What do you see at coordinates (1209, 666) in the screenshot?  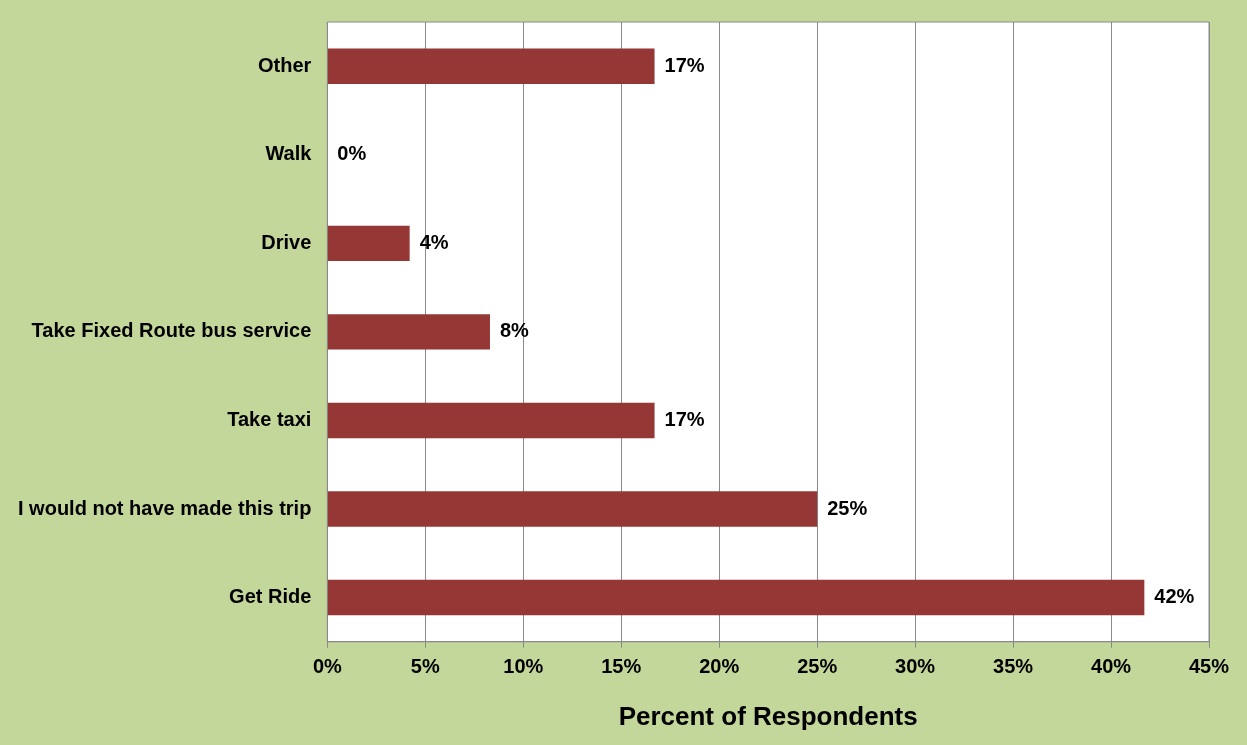 I see `x-tick-label: 45%` at bounding box center [1209, 666].